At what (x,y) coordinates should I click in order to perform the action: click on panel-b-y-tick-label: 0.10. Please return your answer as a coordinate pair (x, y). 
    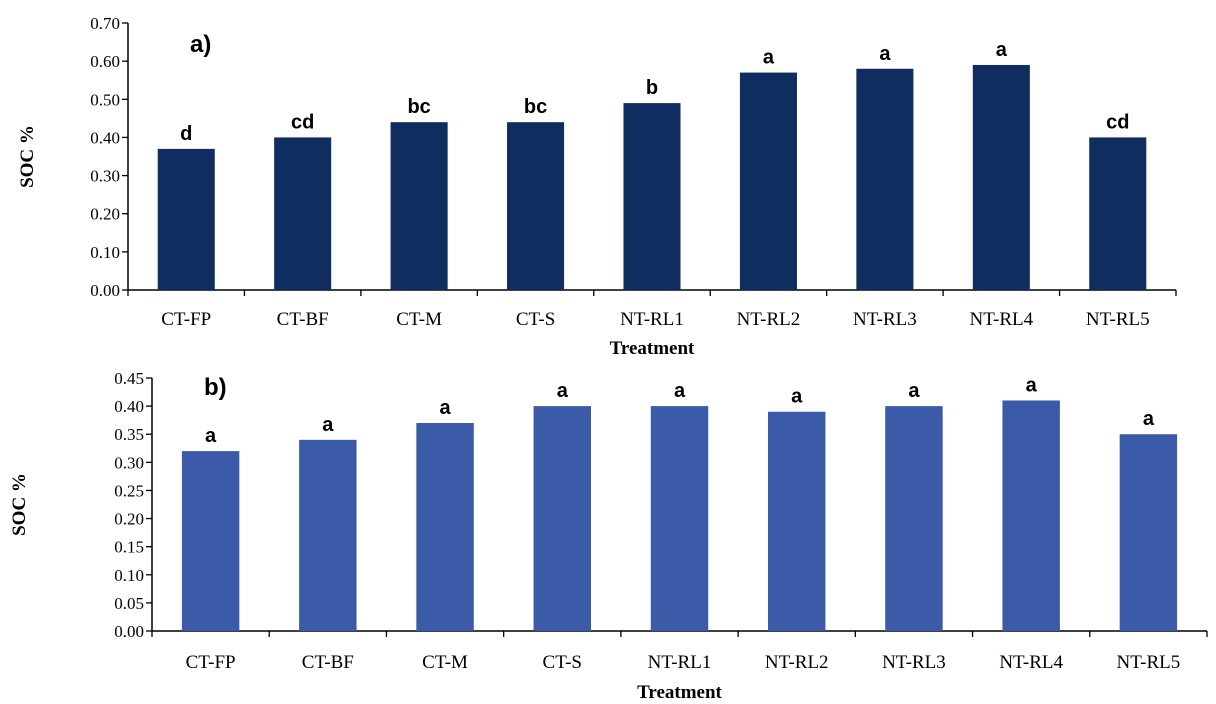
    Looking at the image, I should click on (129, 575).